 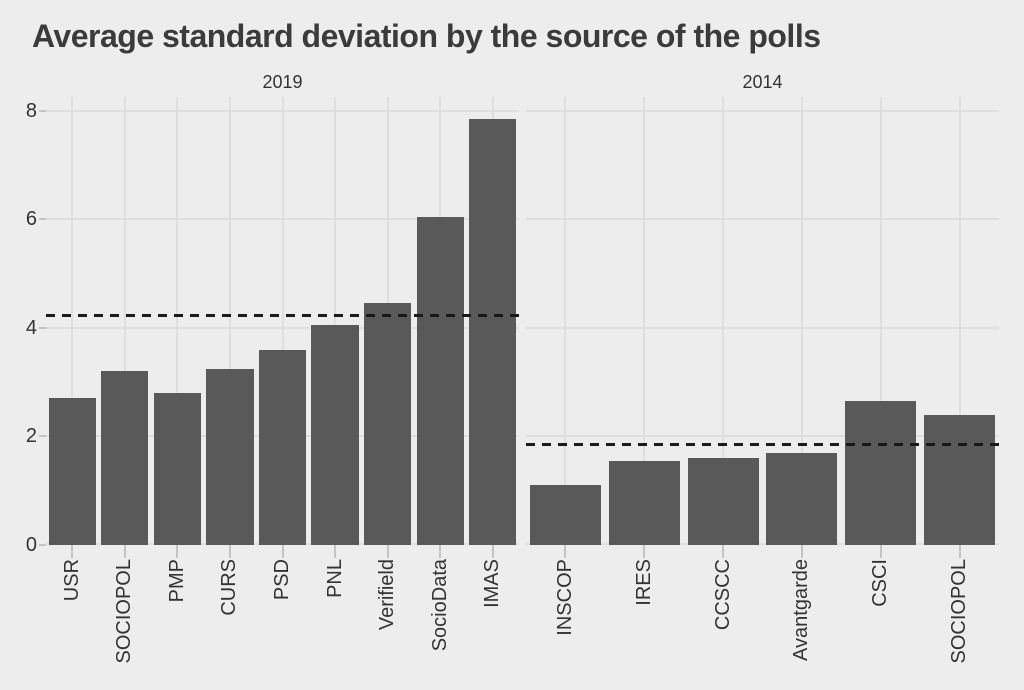 I want to click on x-label-slot: SOCIOPOL, so click(x=959, y=624).